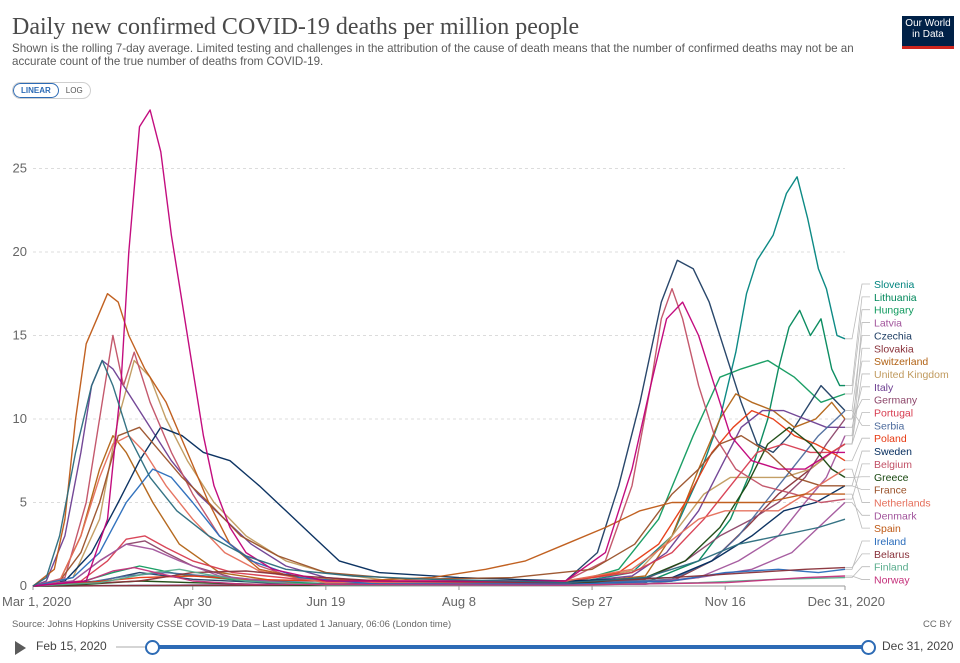 The image size is (960, 663). What do you see at coordinates (36, 601) in the screenshot?
I see `x-tick-label: Mar 1, 2020` at bounding box center [36, 601].